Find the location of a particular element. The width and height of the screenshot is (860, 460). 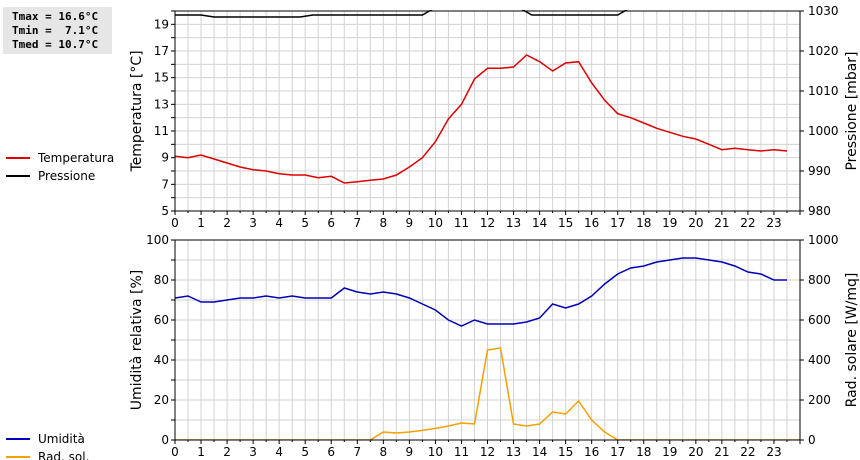

chart1-x-tick-label: 15 is located at coordinates (565, 223).